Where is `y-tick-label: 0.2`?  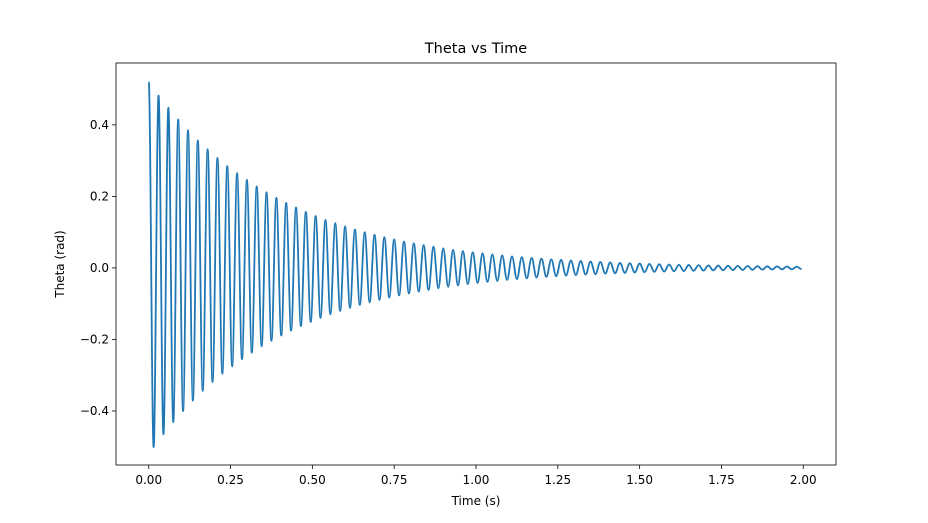
y-tick-label: 0.2 is located at coordinates (99, 196).